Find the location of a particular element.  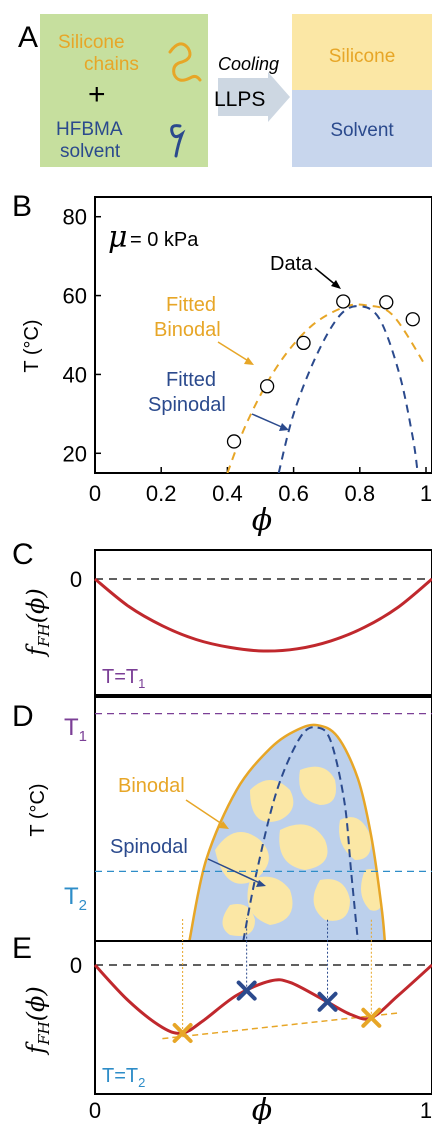

plot-e-temp-label: T=T2 is located at coordinates (123, 1077).